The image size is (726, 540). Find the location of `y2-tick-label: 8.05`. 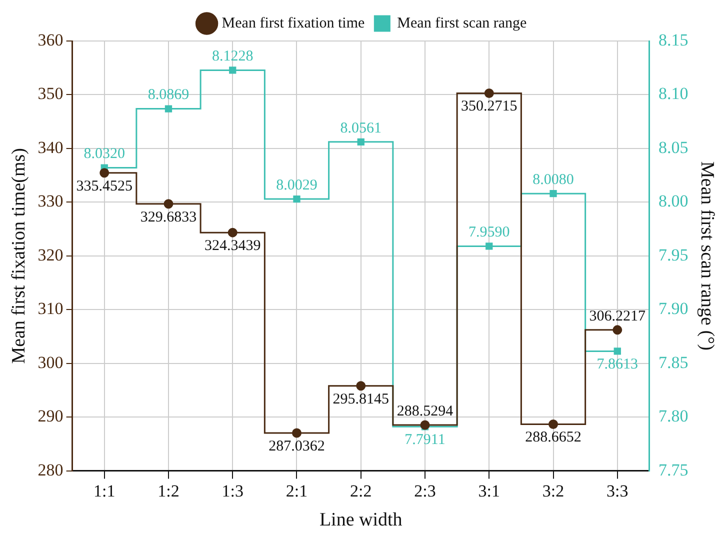

y2-tick-label: 8.05 is located at coordinates (673, 147).